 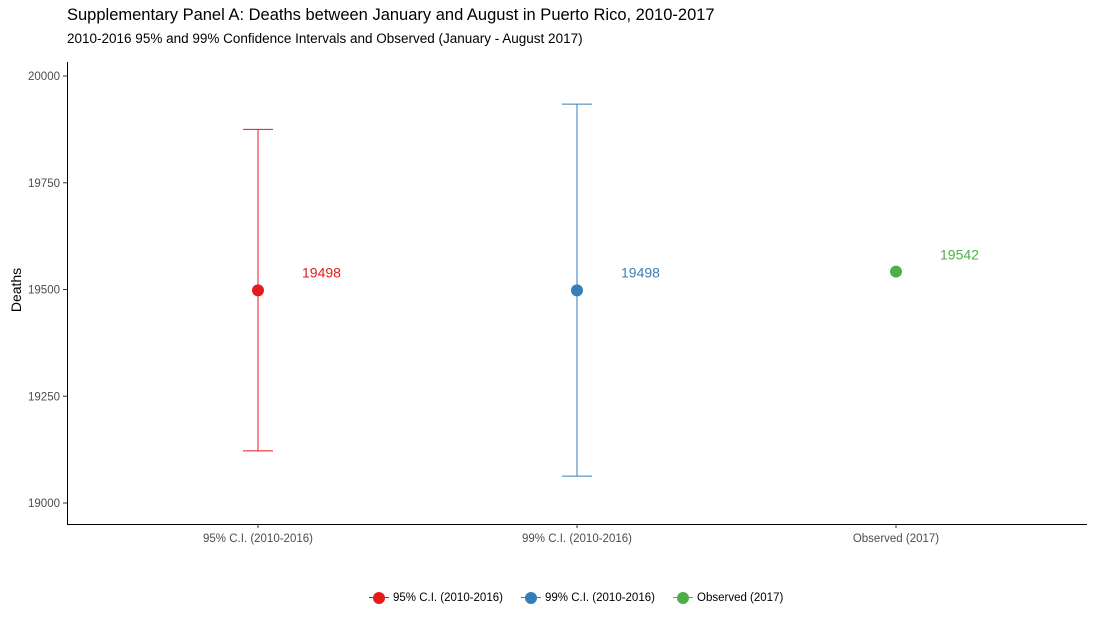 What do you see at coordinates (959, 255) in the screenshot?
I see `data-label: 19542` at bounding box center [959, 255].